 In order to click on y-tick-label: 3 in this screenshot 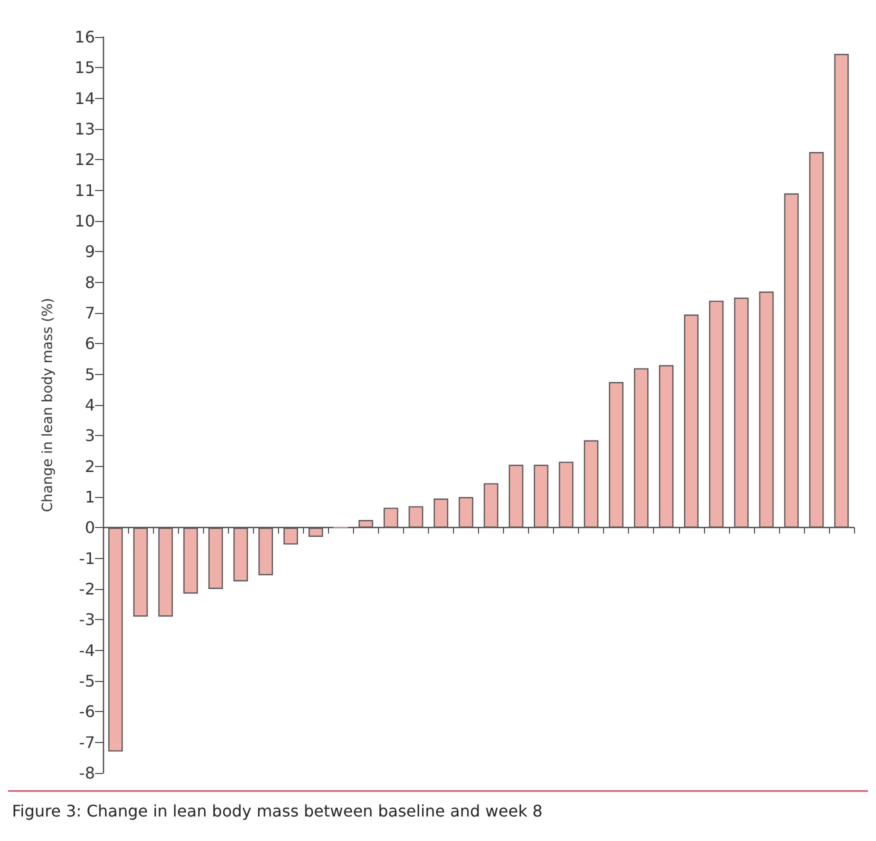, I will do `click(89, 436)`.